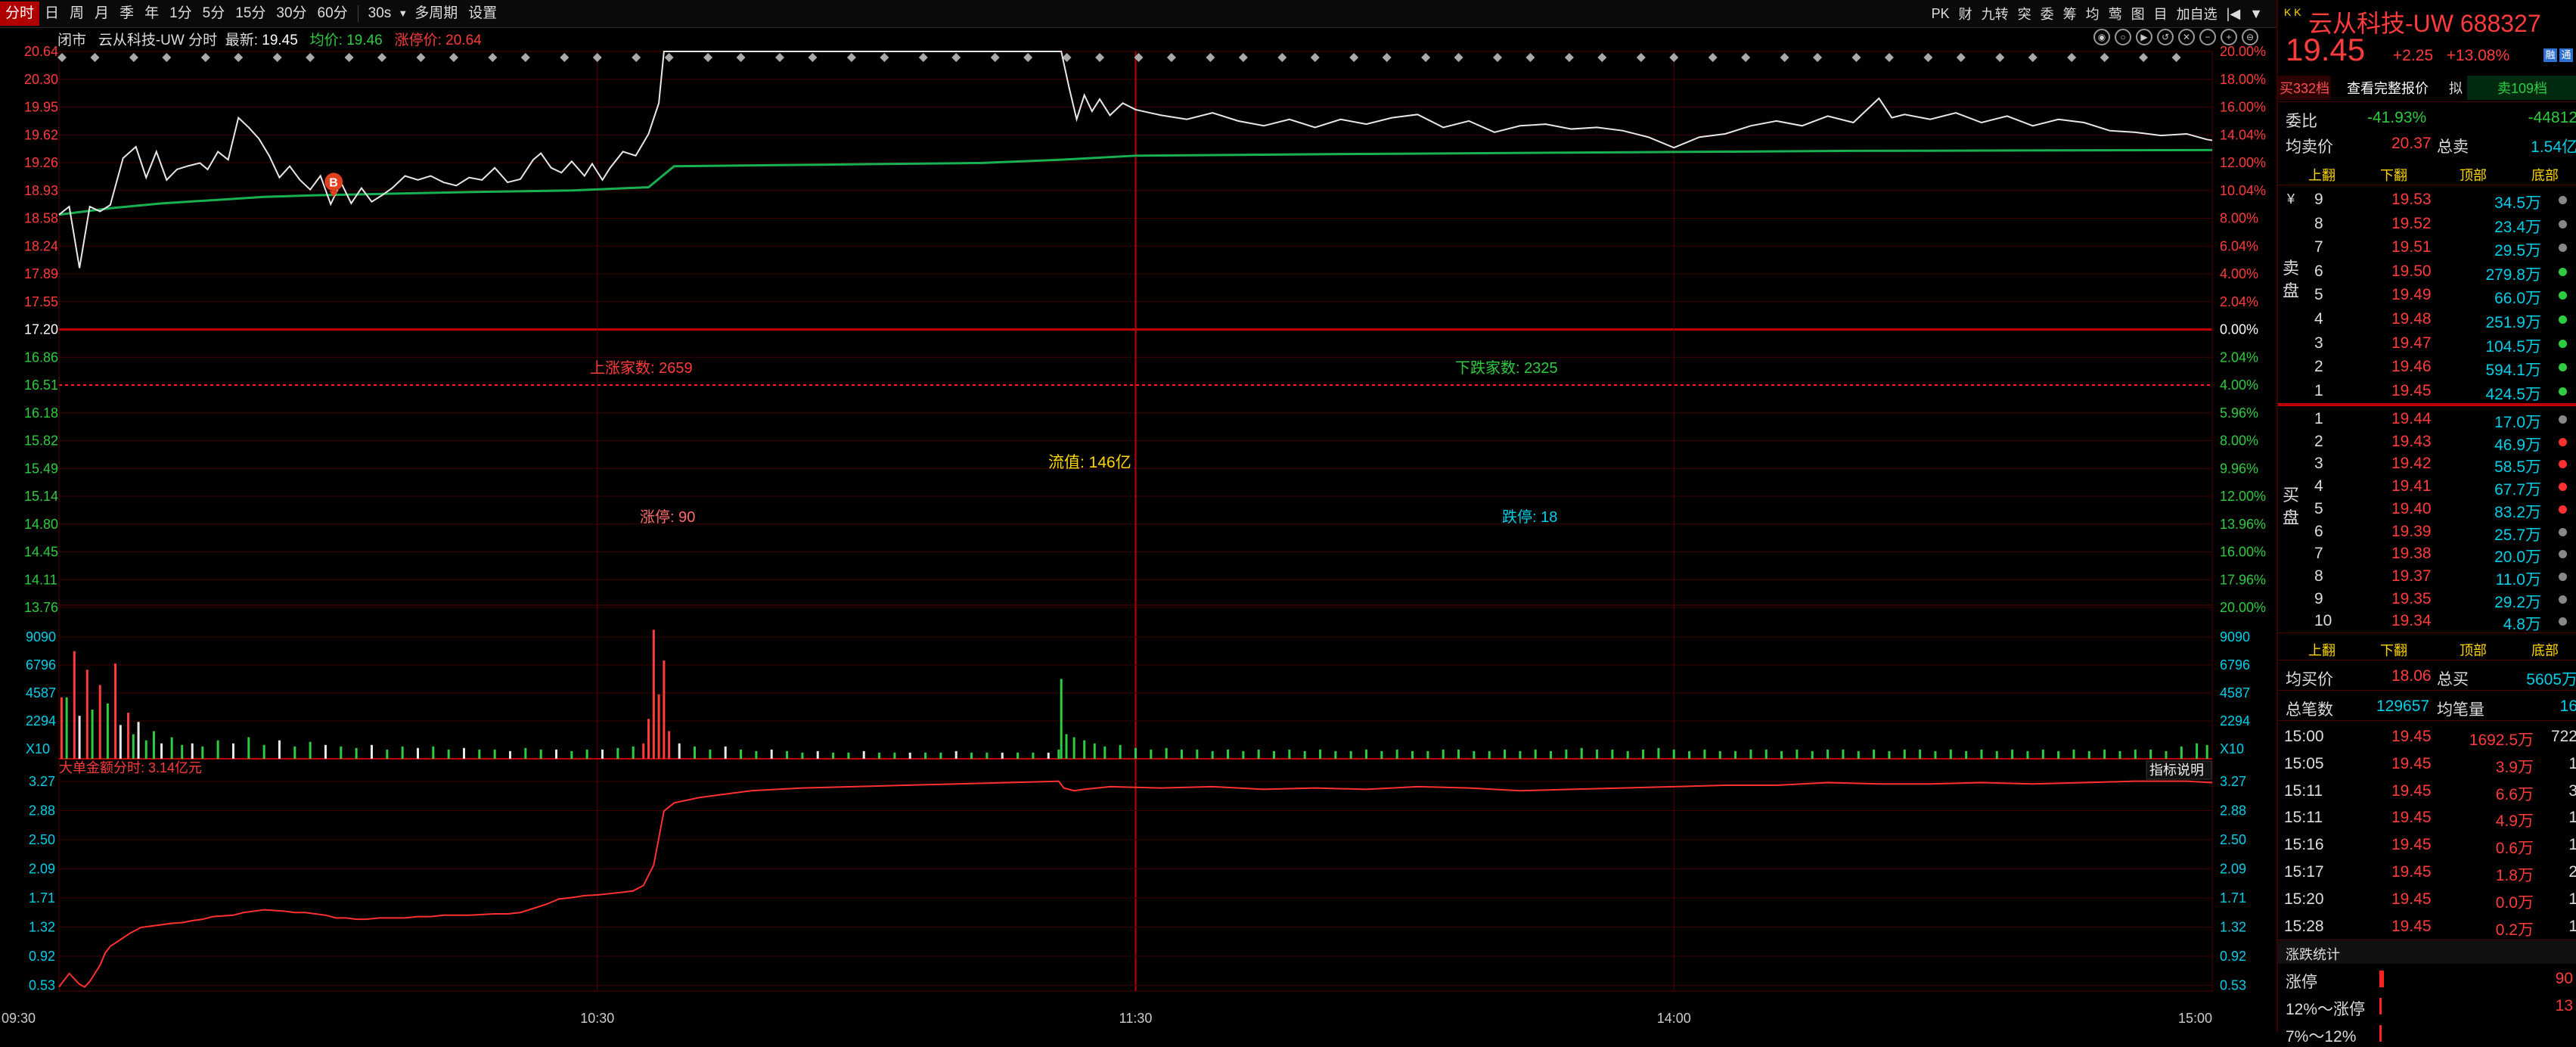 This screenshot has width=2576, height=1047. I want to click on tick-row: 15:16 19.45 0.6万 1, so click(2427, 845).